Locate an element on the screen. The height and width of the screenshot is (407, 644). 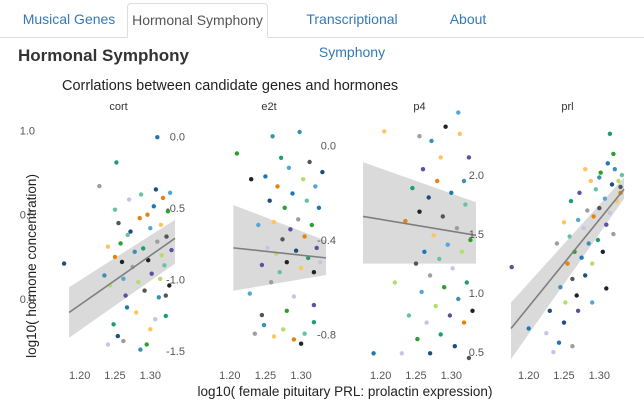
x-tick-label: 1.25 is located at coordinates (563, 376).